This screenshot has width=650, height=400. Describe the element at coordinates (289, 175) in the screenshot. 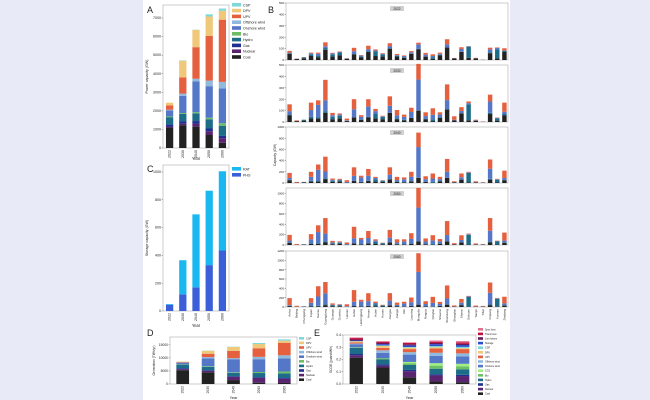

I see `bar-anhui-upv` at that location.